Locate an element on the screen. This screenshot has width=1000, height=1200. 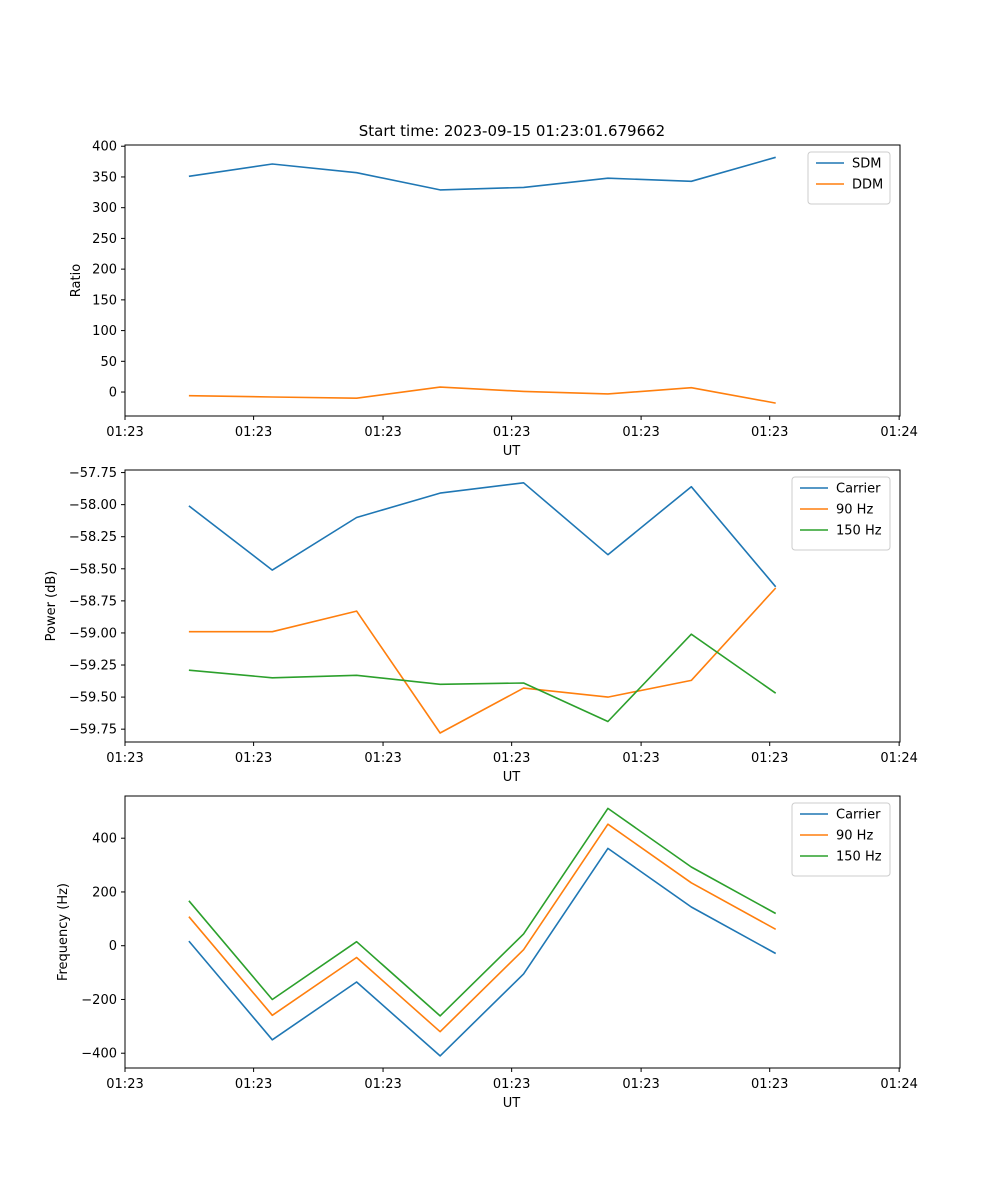
y-tick-label: 250 is located at coordinates (104, 239).